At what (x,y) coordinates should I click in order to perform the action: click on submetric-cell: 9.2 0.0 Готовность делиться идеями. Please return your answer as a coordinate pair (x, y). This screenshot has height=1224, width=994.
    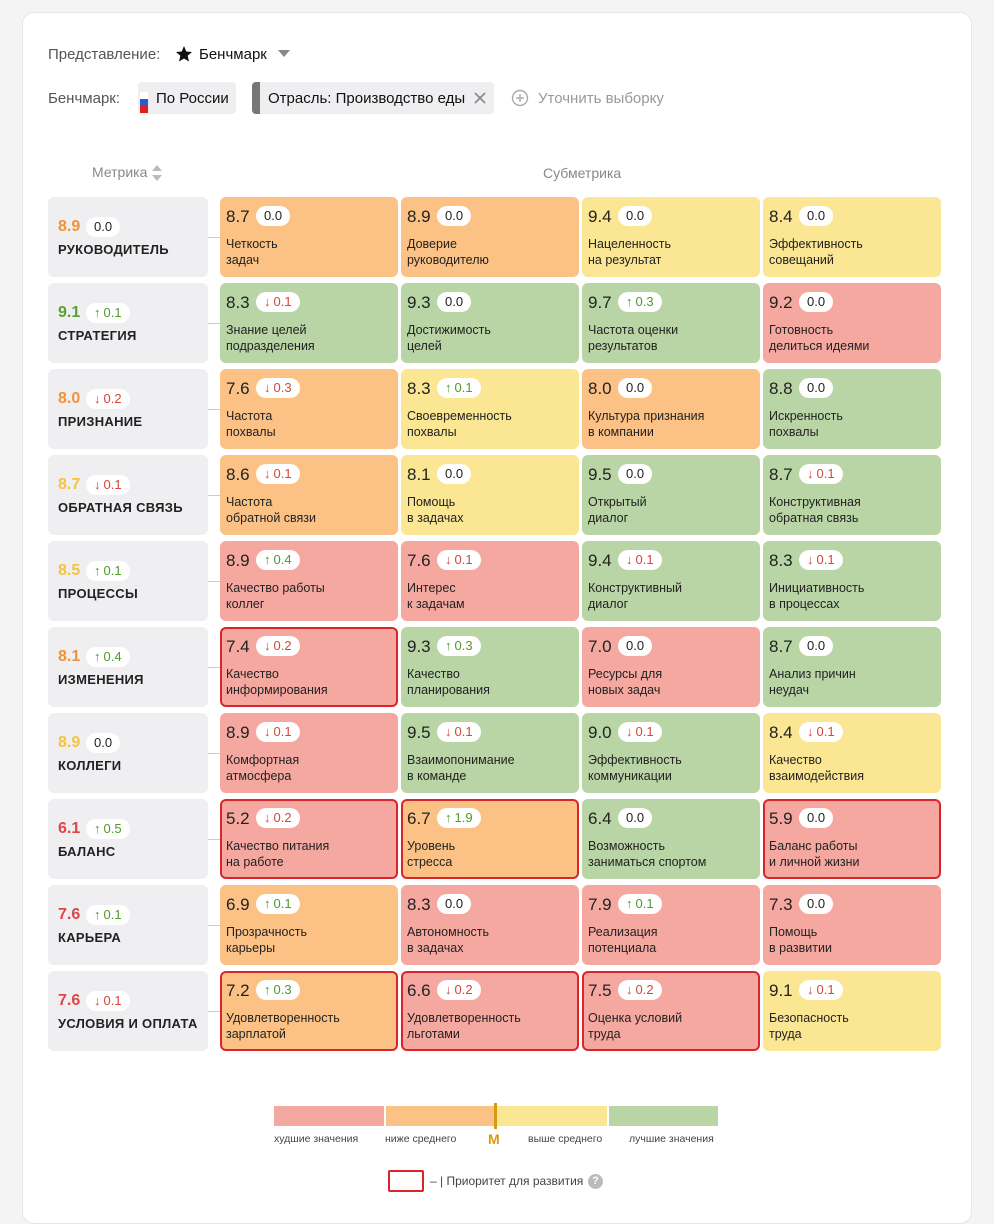
    Looking at the image, I should click on (852, 323).